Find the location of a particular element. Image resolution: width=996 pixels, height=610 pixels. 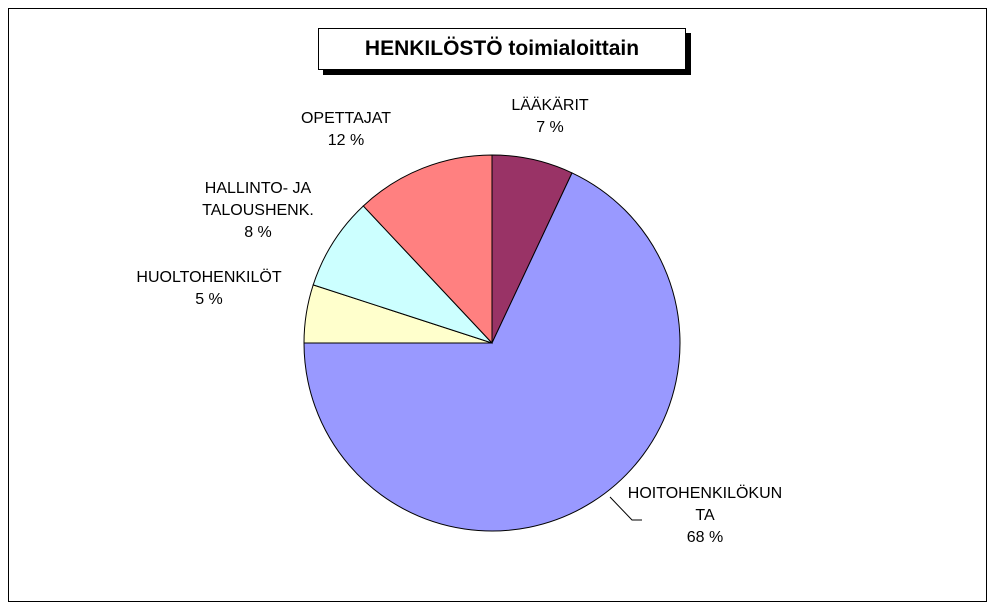

leader-line is located at coordinates (625, 508).